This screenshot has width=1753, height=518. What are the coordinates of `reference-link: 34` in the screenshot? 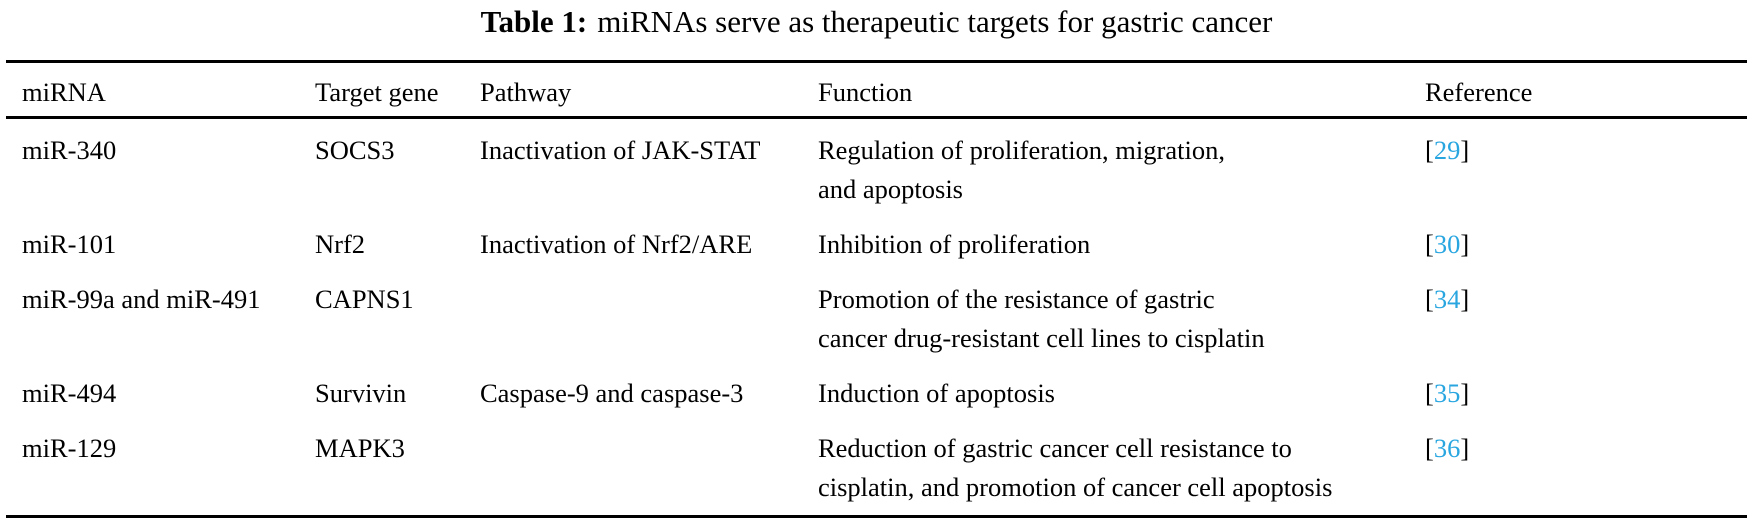 It's located at (1447, 299).